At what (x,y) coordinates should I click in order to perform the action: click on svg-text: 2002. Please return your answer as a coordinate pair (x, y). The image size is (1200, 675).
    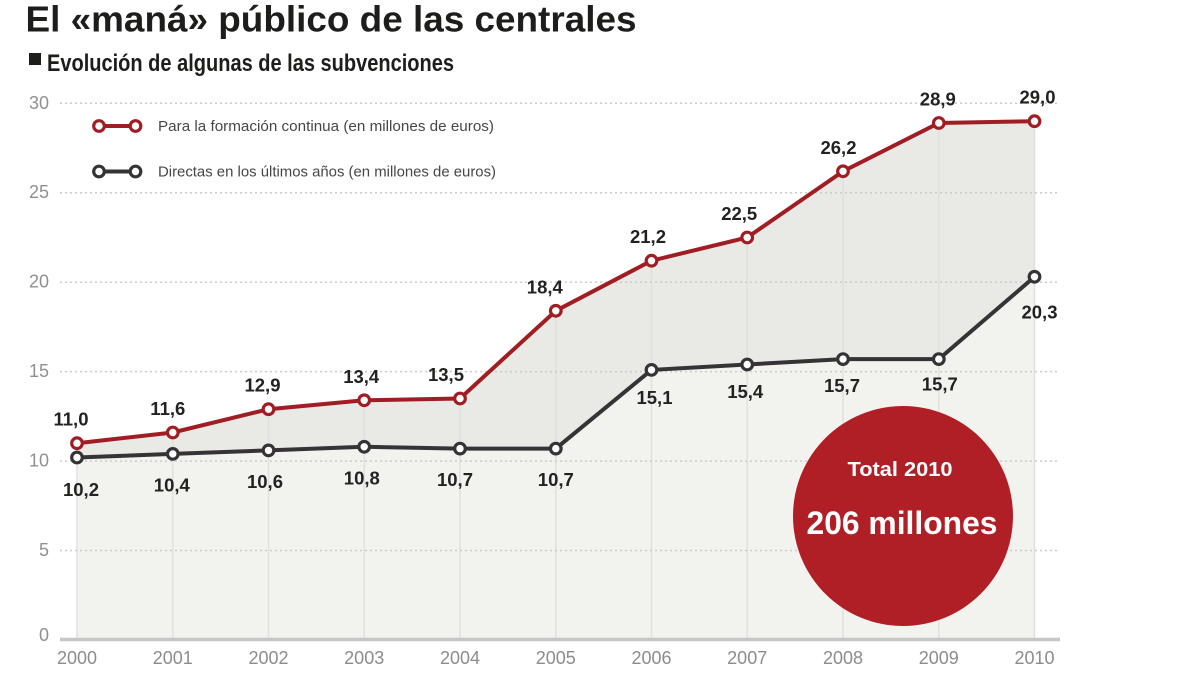
    Looking at the image, I should click on (268, 658).